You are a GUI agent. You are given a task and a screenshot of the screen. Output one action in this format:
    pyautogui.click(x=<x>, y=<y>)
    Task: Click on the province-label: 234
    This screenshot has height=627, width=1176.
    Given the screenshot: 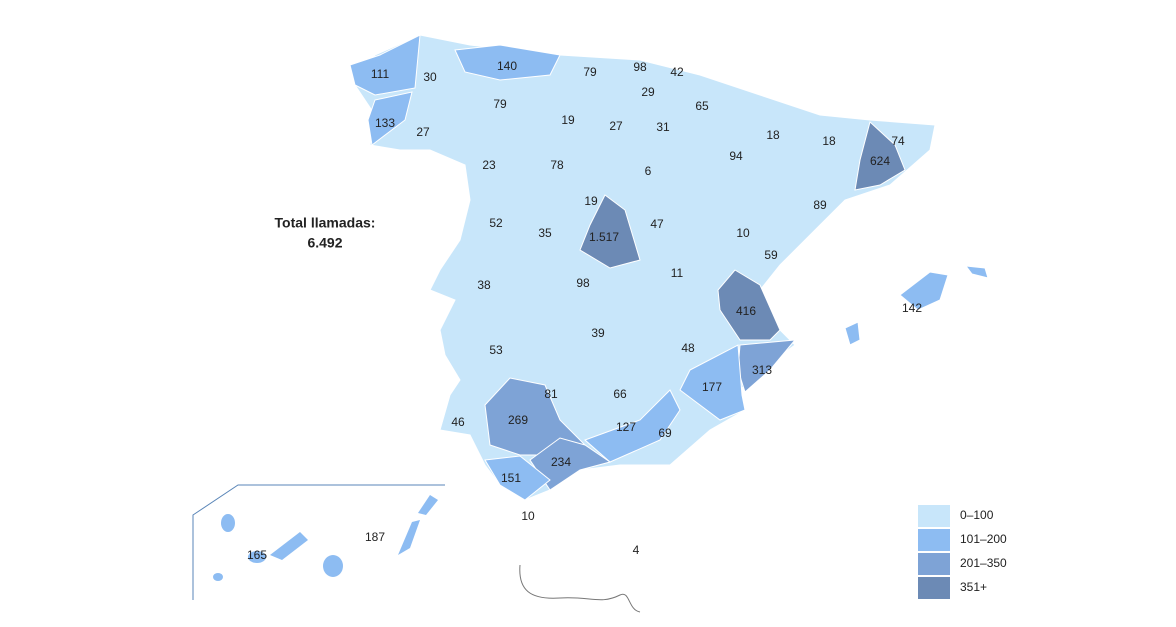 What is the action you would take?
    pyautogui.click(x=561, y=462)
    